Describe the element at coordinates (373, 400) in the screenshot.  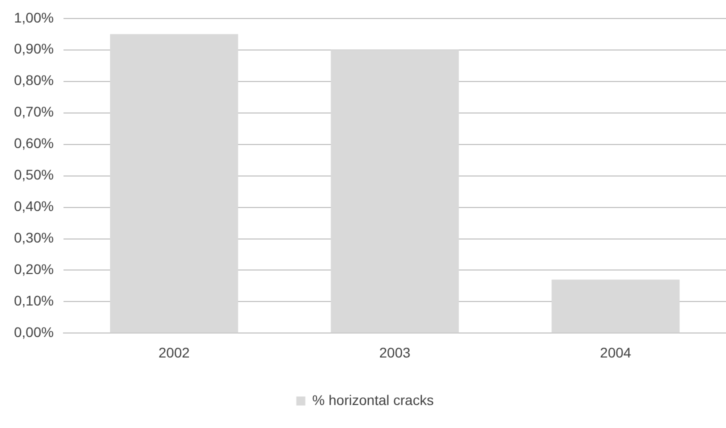
I see `legend-label: % horizontal cracks` at that location.